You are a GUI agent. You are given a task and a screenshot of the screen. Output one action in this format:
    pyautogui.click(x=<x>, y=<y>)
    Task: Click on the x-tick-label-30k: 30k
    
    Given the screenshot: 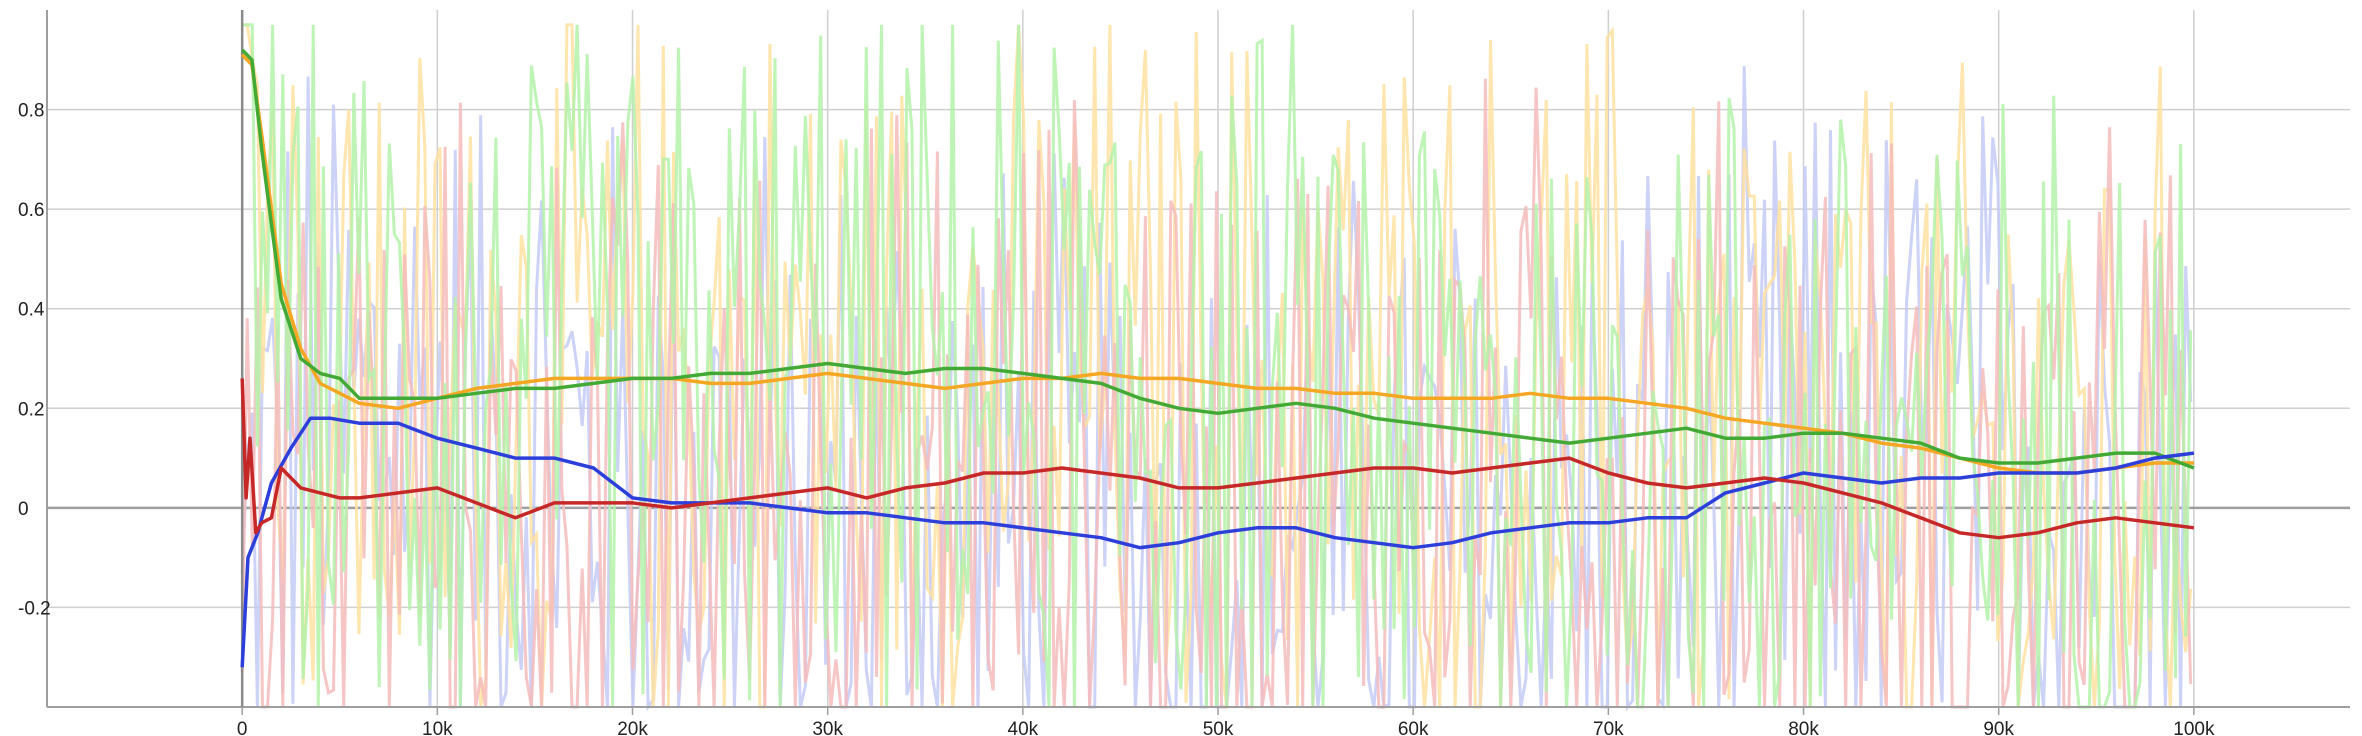 What is the action you would take?
    pyautogui.click(x=827, y=727)
    